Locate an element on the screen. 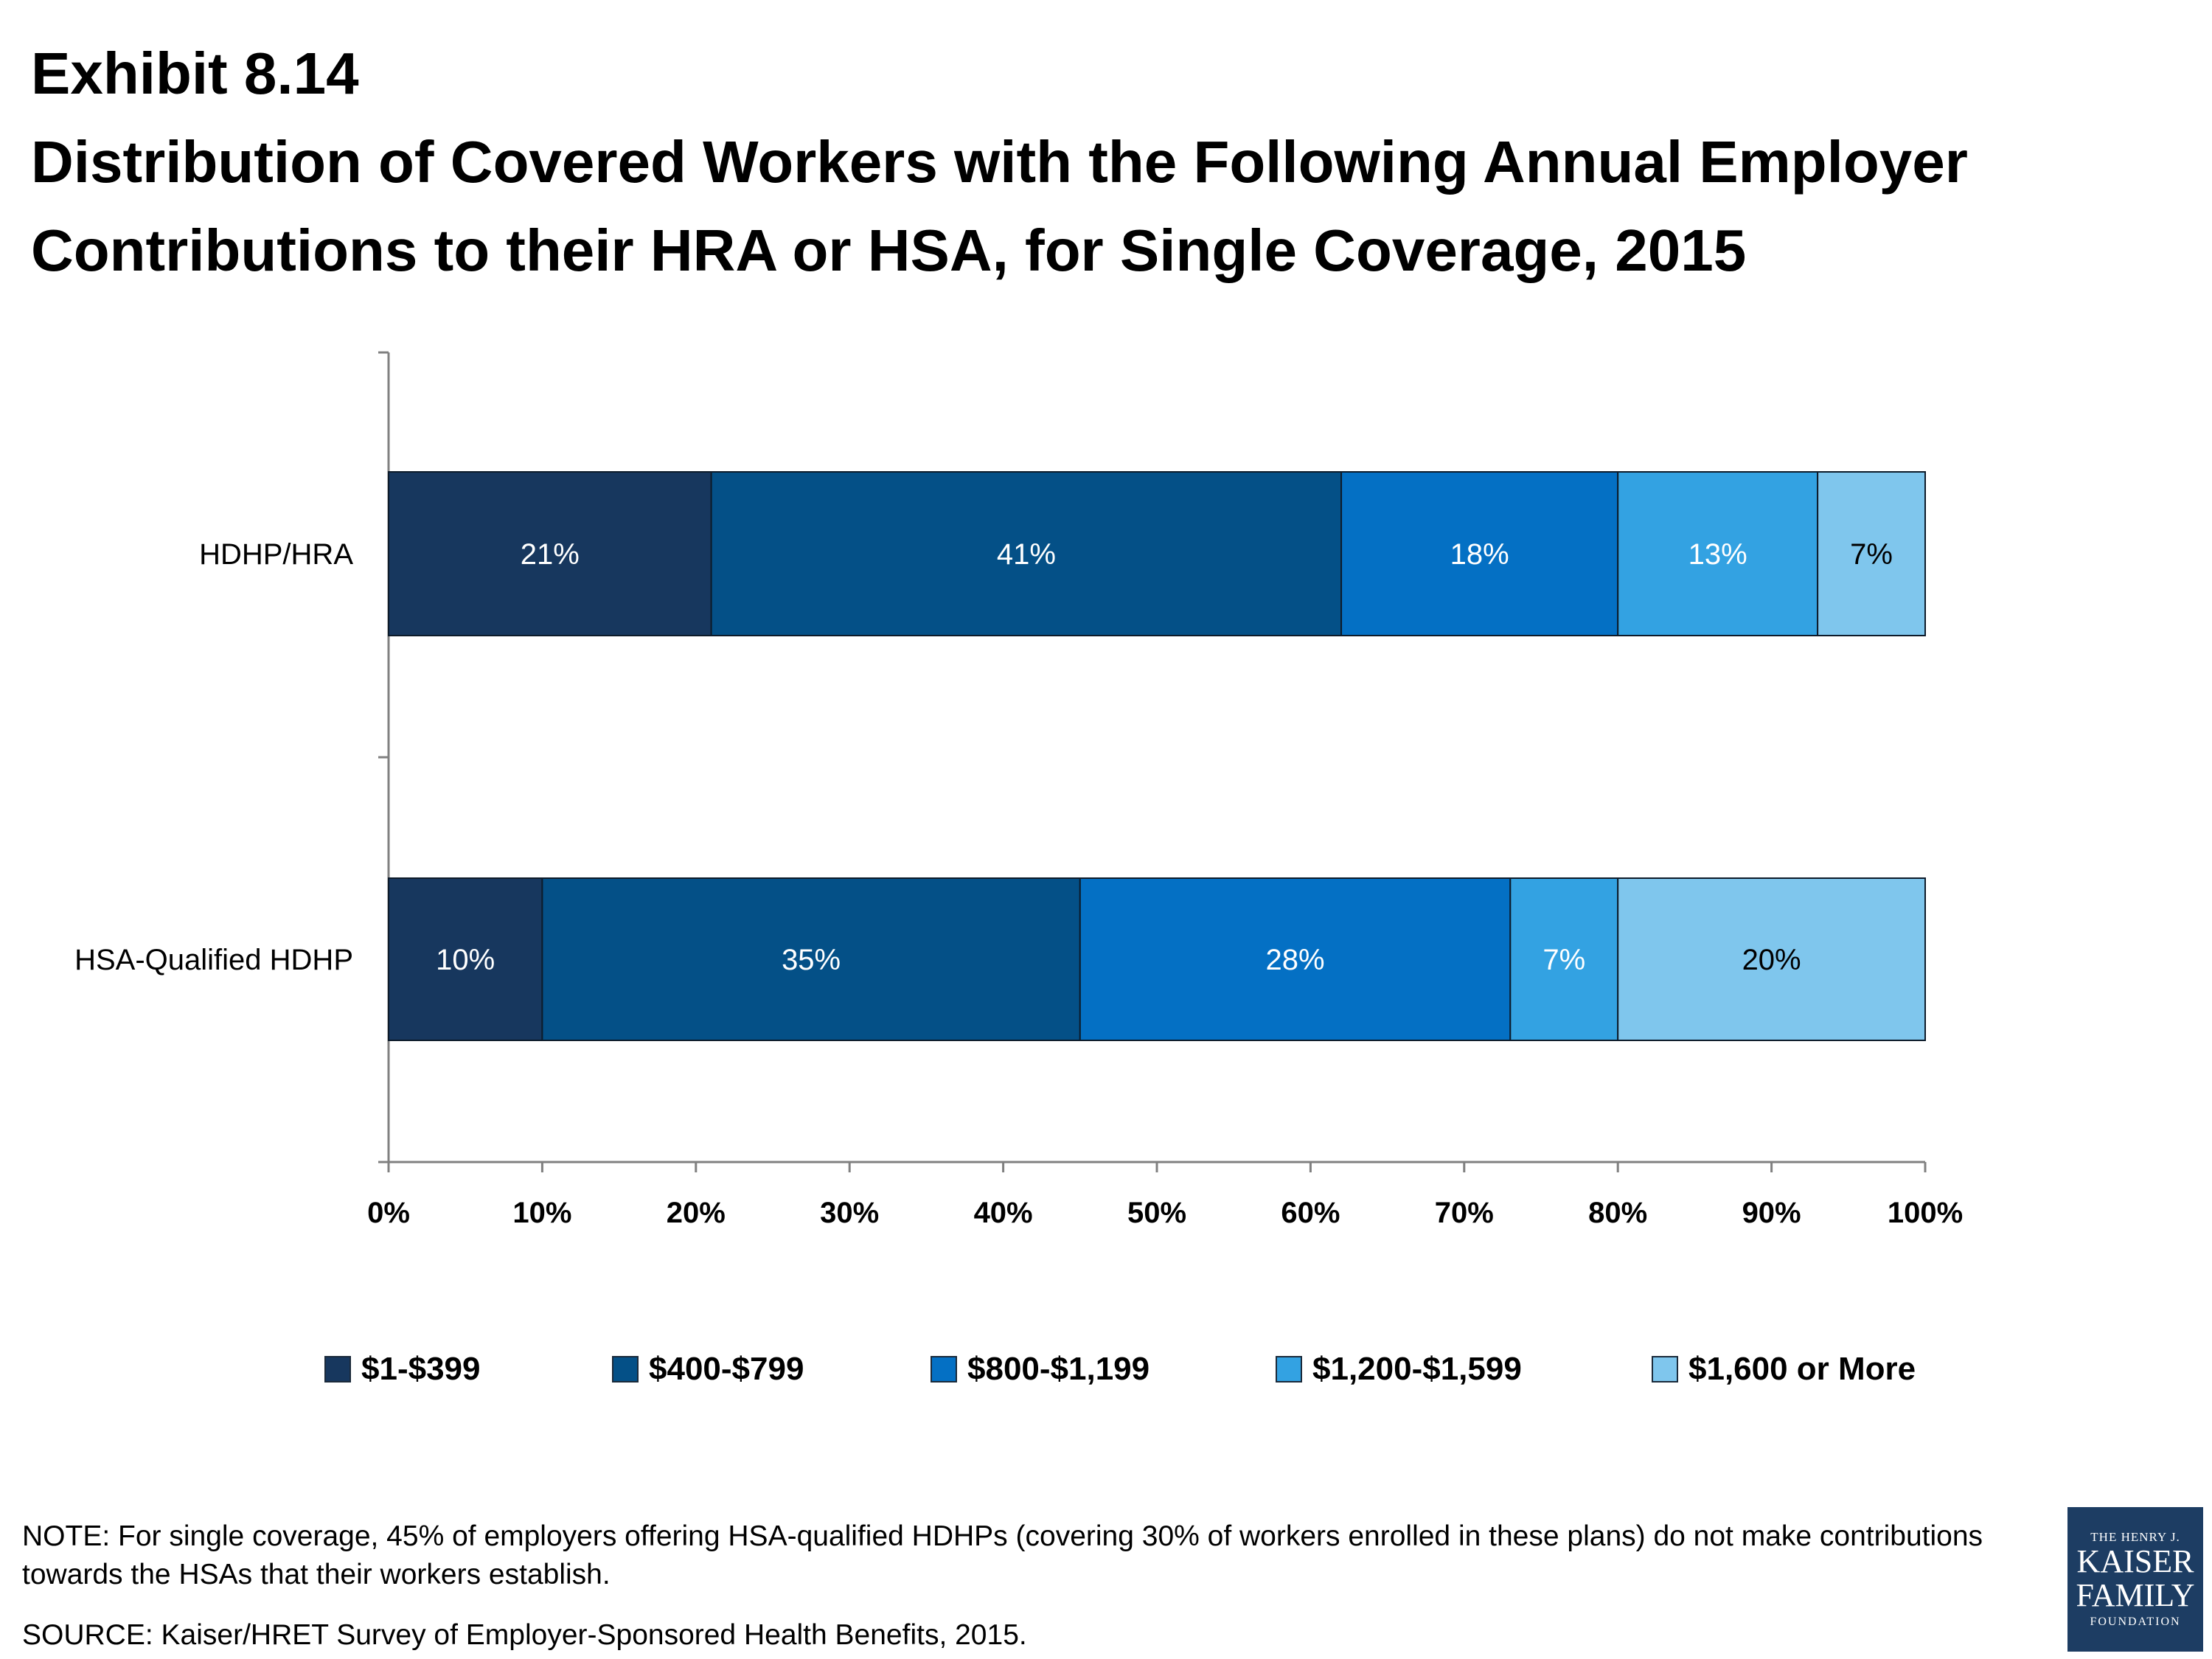 The image size is (2212, 1659). x-tick-label: 60% is located at coordinates (1310, 1213).